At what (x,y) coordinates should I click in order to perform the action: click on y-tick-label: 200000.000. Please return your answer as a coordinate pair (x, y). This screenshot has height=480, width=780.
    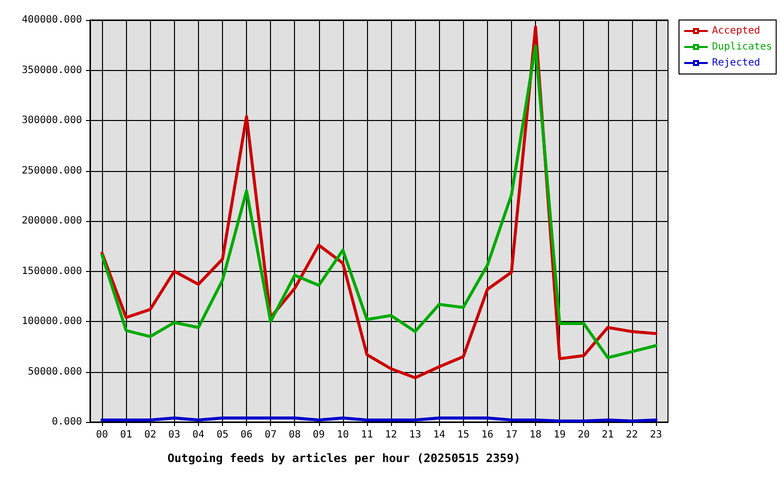
    Looking at the image, I should click on (52, 221).